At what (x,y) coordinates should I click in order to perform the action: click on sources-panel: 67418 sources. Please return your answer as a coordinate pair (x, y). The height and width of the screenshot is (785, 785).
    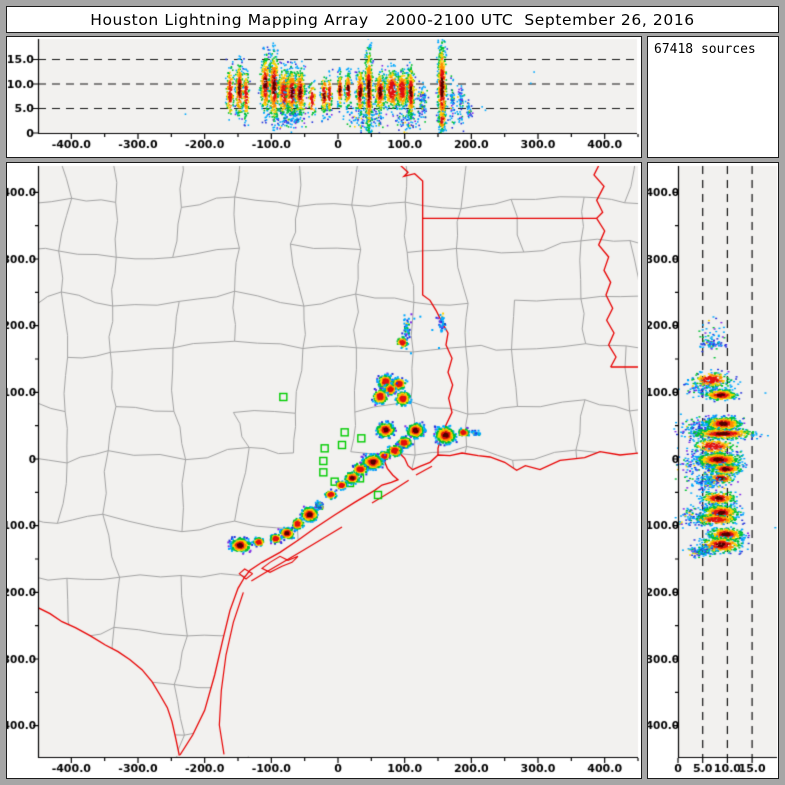
    Looking at the image, I should click on (713, 97).